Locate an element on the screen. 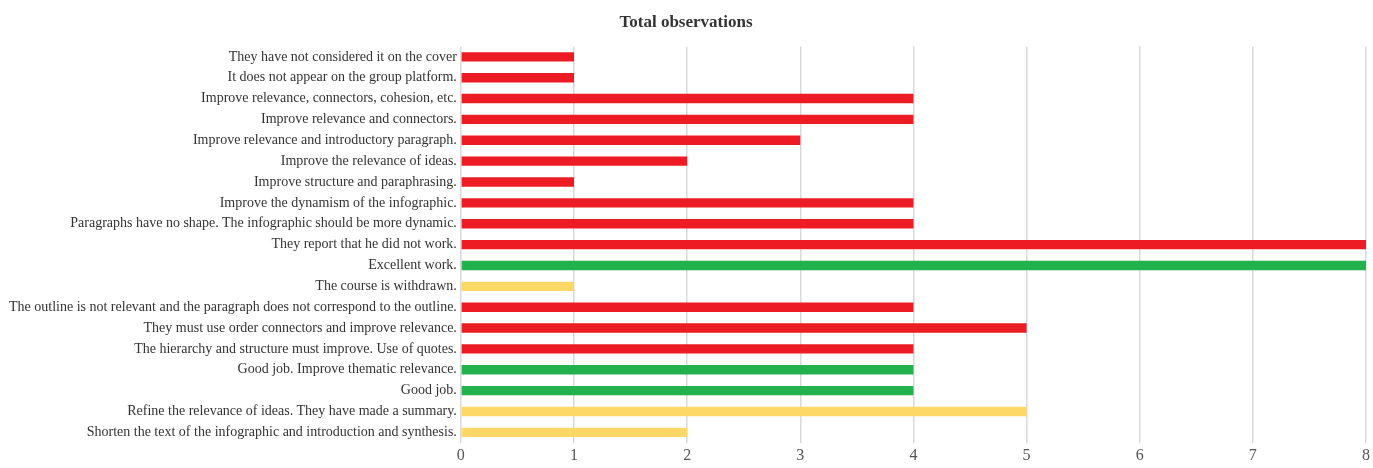 Image resolution: width=1373 pixels, height=468 pixels. y-tick-label: Improve the relevance of ideas. is located at coordinates (368, 160).